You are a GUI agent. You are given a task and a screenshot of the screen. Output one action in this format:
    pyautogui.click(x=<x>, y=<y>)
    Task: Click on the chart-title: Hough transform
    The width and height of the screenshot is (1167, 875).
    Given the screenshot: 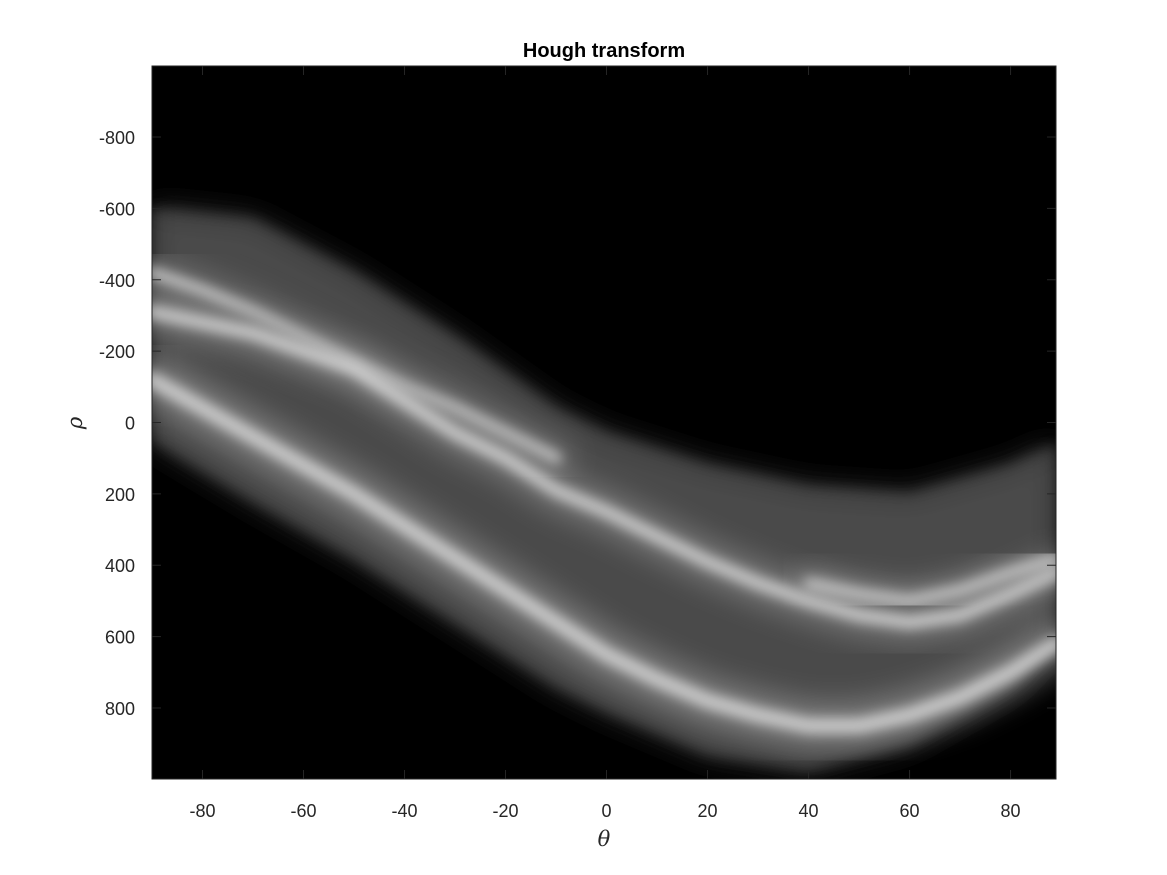 What is the action you would take?
    pyautogui.click(x=604, y=51)
    